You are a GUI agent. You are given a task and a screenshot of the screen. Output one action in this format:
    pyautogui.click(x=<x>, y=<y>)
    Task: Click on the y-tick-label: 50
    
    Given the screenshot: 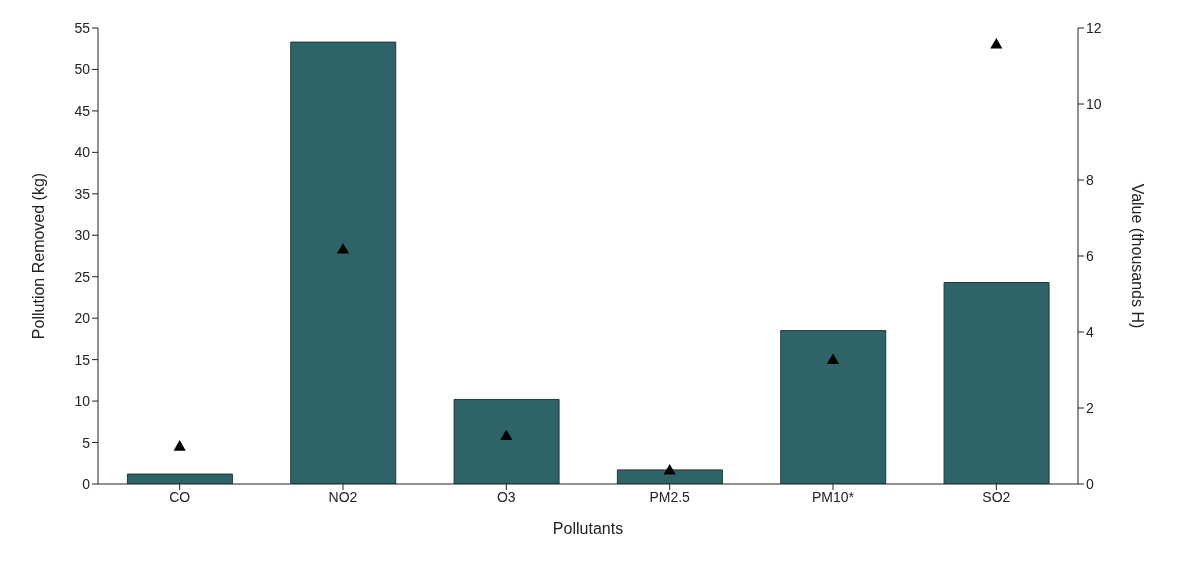 What is the action you would take?
    pyautogui.click(x=82, y=69)
    